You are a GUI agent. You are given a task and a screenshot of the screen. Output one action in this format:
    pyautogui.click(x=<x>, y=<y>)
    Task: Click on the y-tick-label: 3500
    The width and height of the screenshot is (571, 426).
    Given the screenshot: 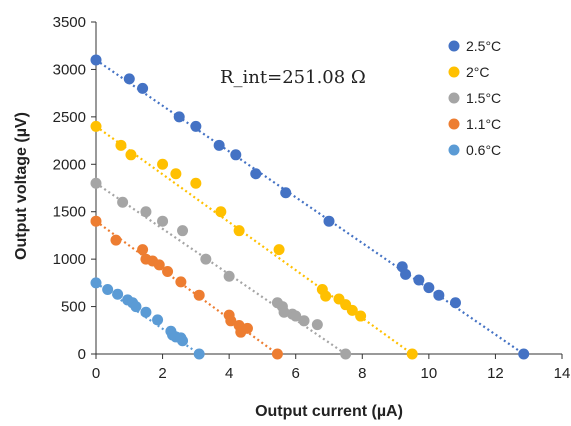 What is the action you would take?
    pyautogui.click(x=69, y=22)
    